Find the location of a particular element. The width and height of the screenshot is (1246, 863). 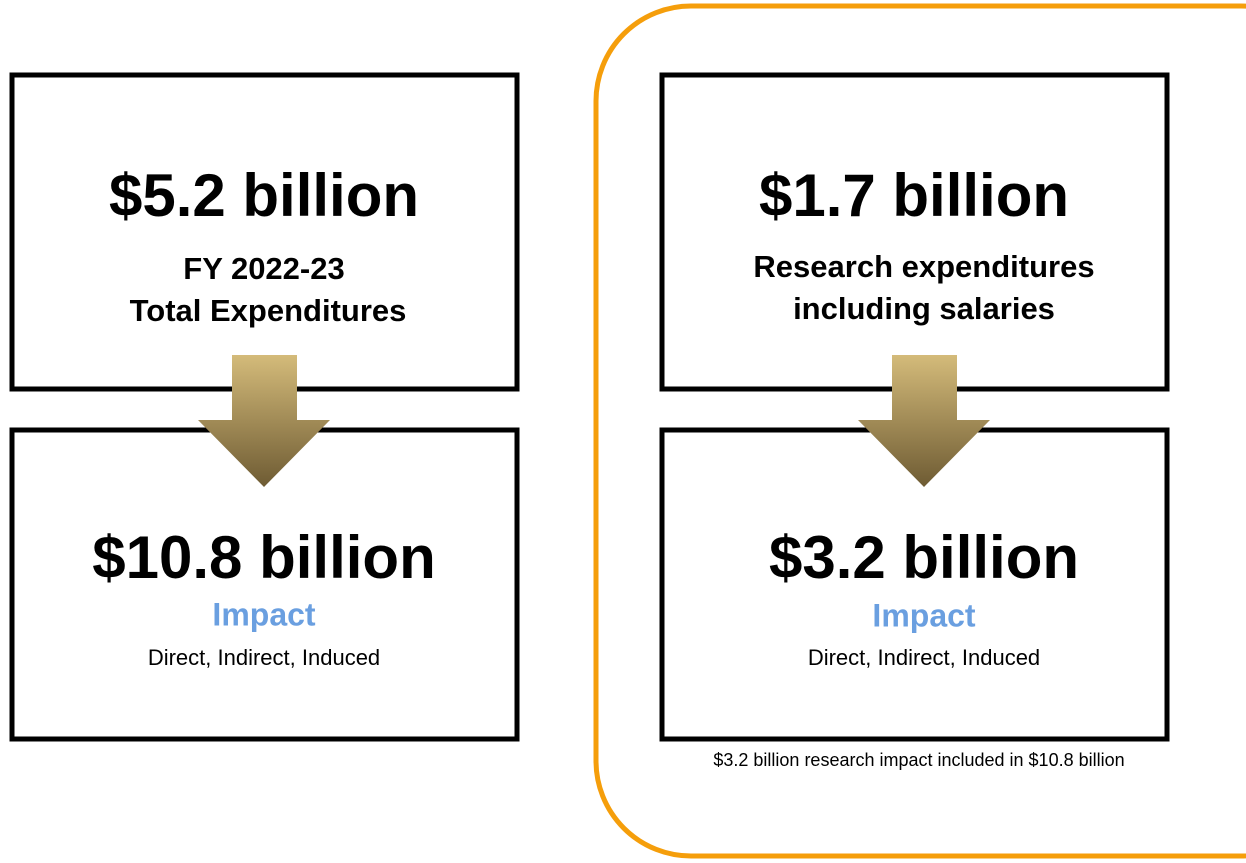

description: Research expenditures is located at coordinates (923, 266).